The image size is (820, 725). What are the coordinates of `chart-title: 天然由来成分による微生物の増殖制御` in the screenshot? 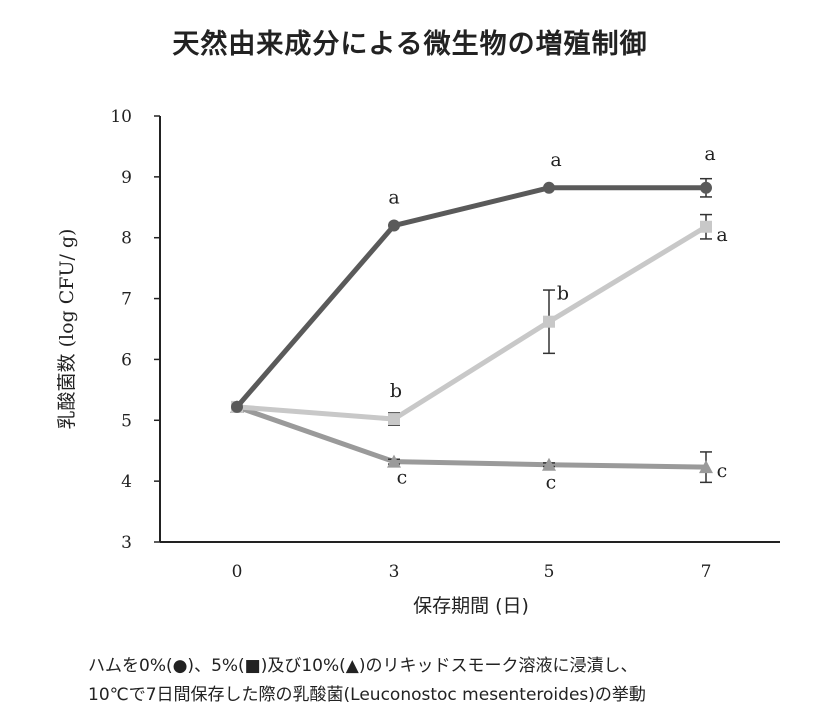 It's located at (410, 44).